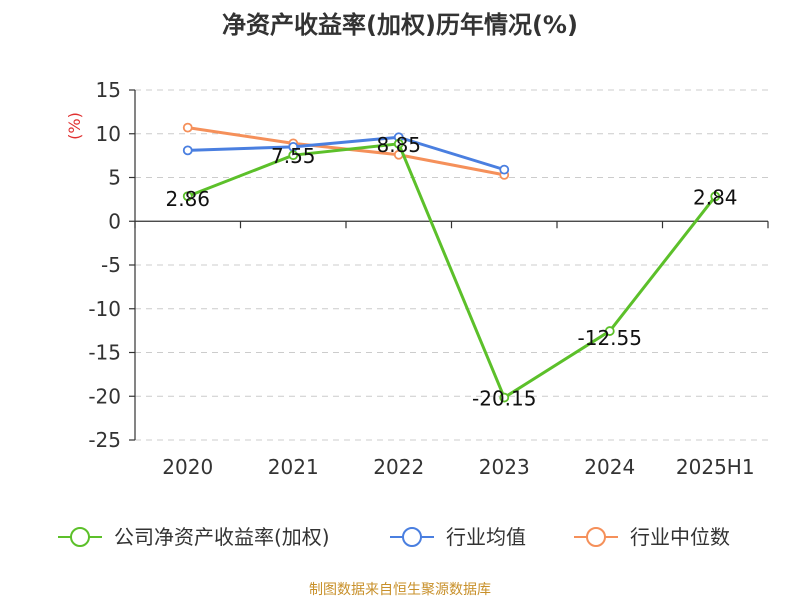  Describe the element at coordinates (610, 338) in the screenshot. I see `data-label: -12.55` at that location.